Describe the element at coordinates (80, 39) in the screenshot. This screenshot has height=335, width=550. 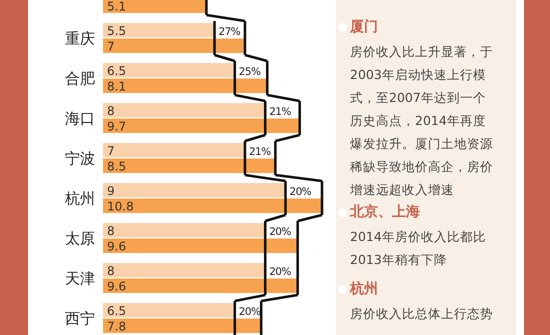
I see `y-tick-label: 重庆` at that location.